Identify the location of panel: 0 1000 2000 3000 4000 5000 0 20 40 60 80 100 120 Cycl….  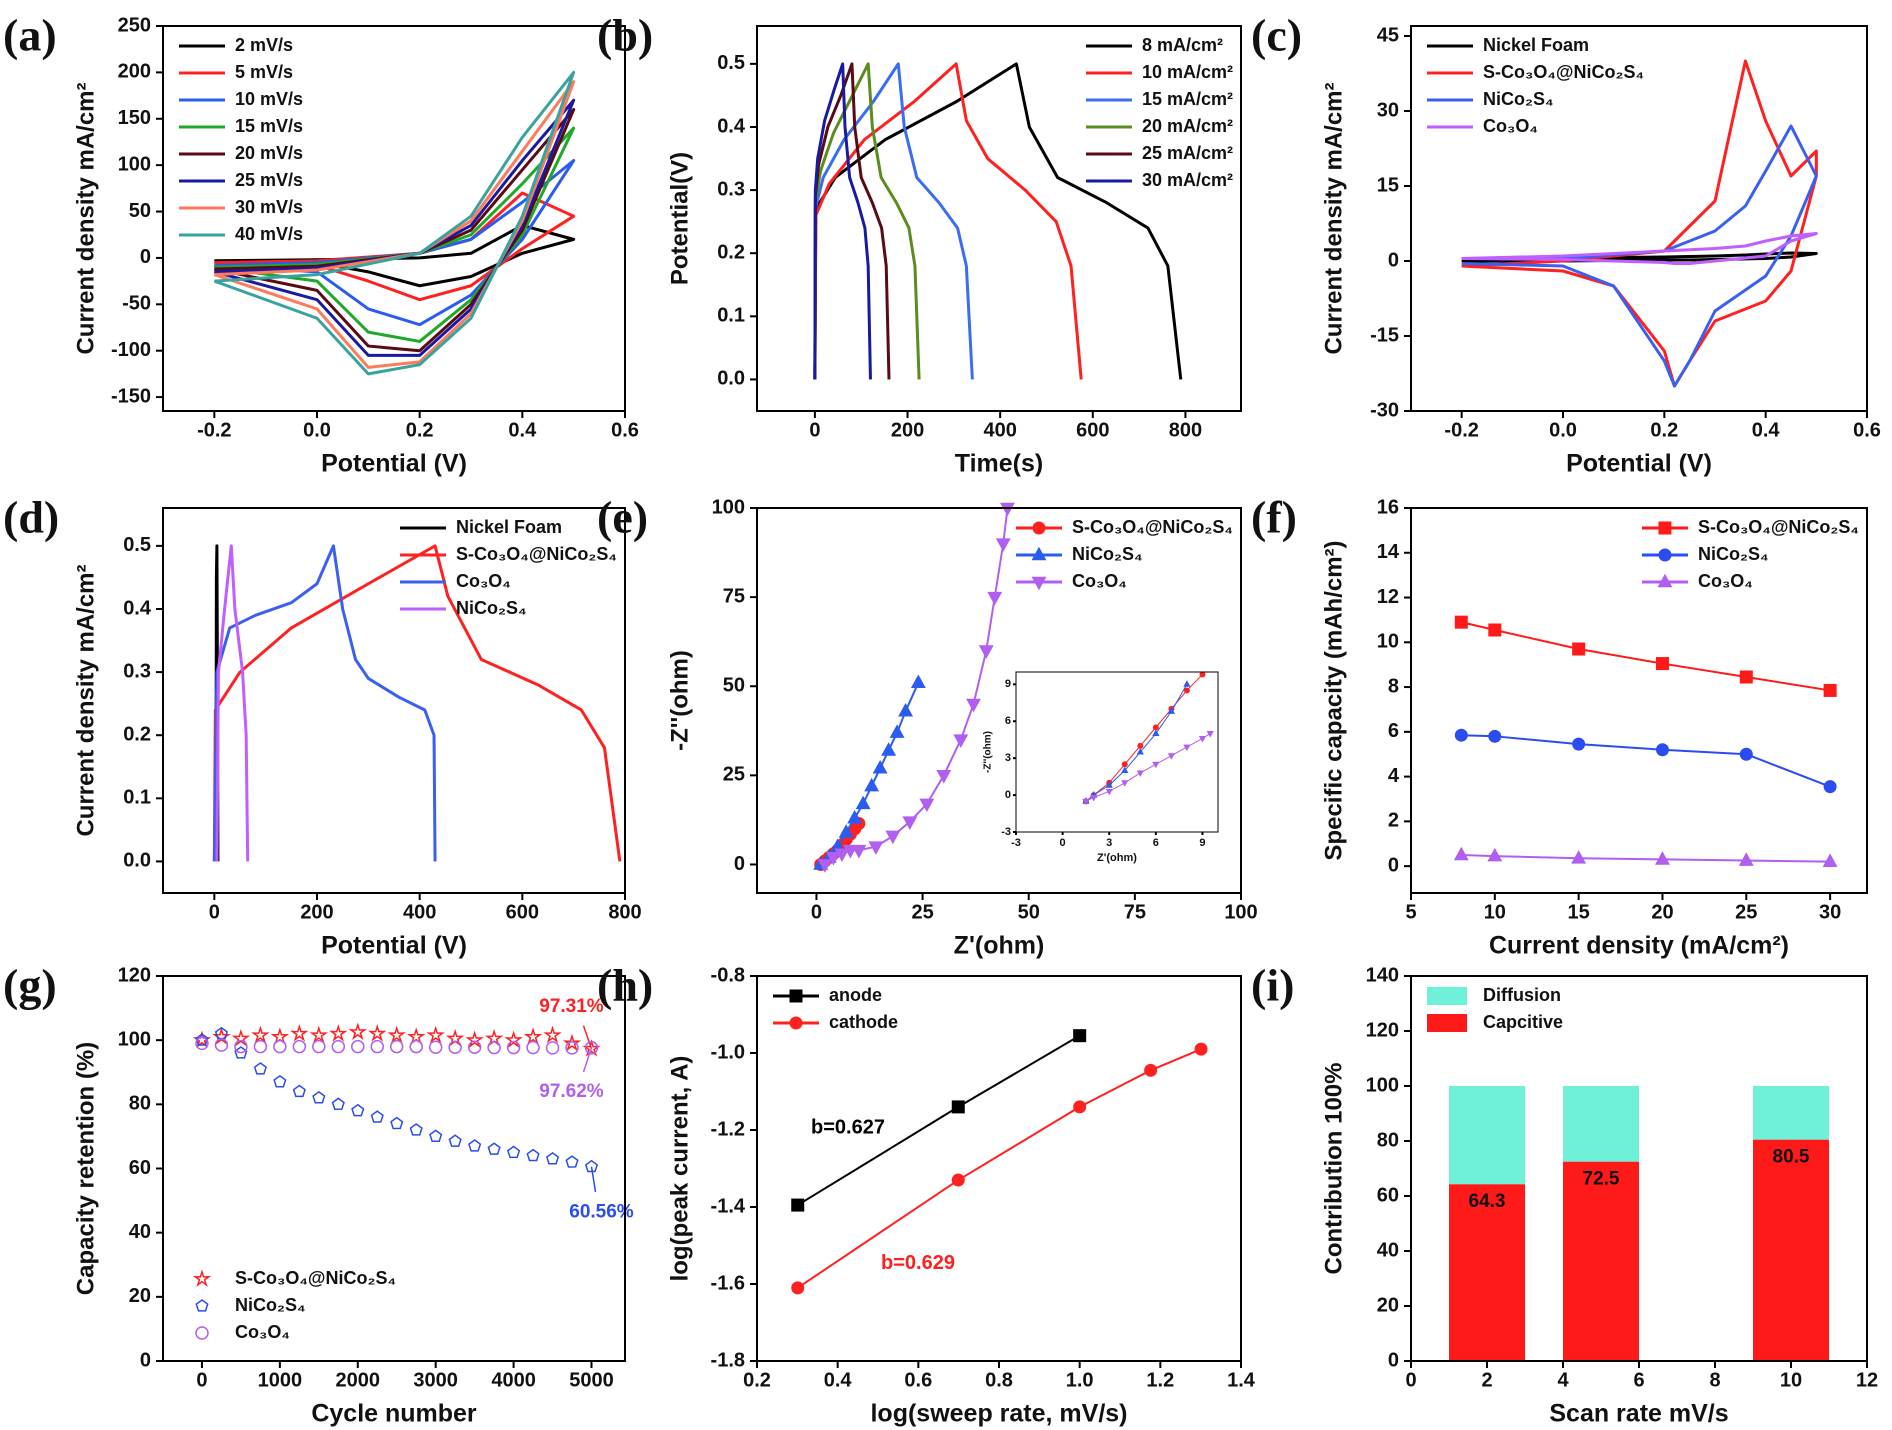
(318, 1194).